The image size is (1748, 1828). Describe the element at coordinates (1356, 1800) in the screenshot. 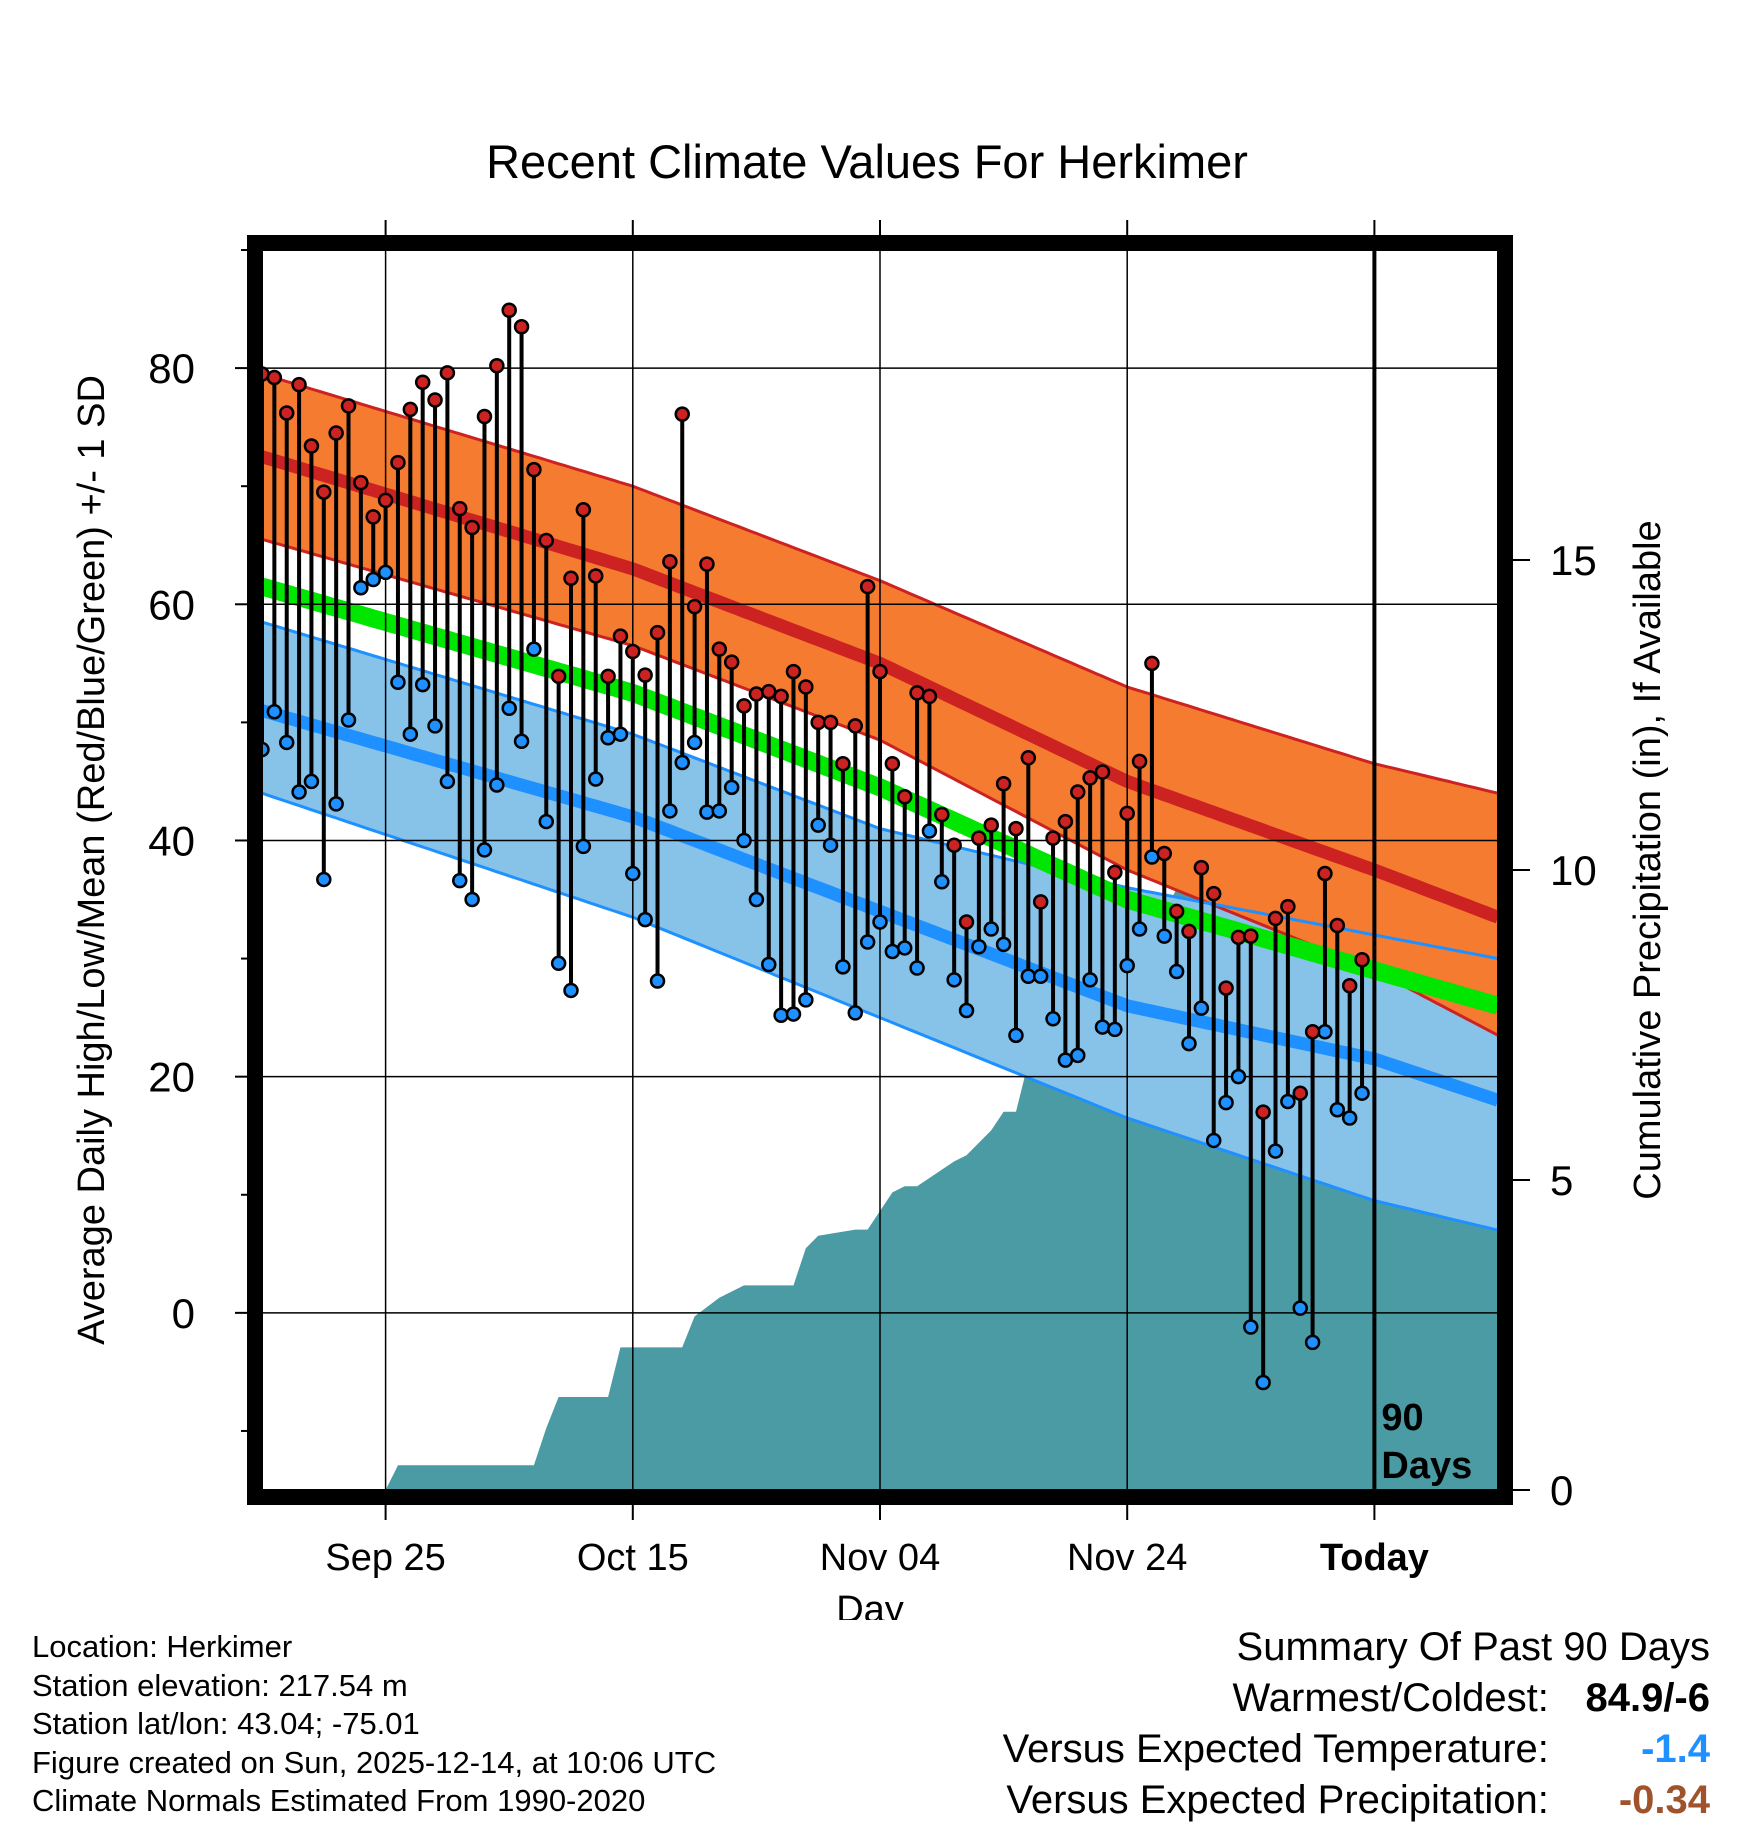

I see `summary-precip-row: Versus Expected Precipitation: -0.34` at that location.